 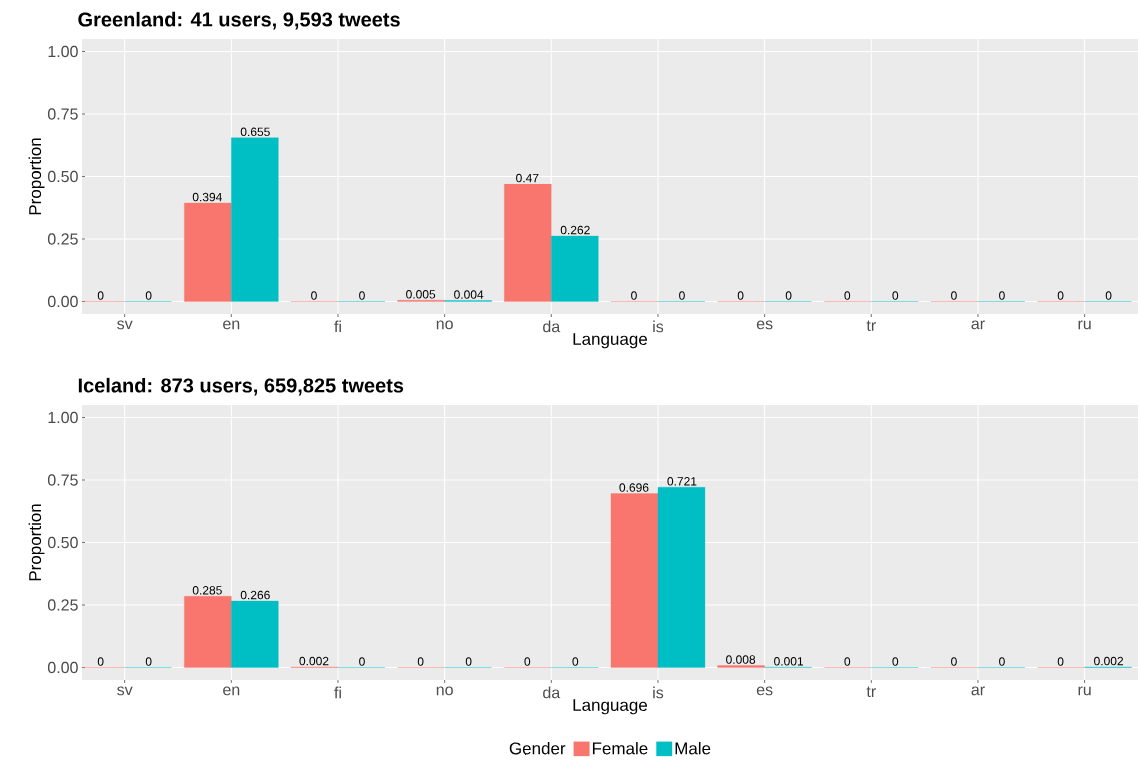 What do you see at coordinates (469, 294) in the screenshot?
I see `data-label: 0.004` at bounding box center [469, 294].